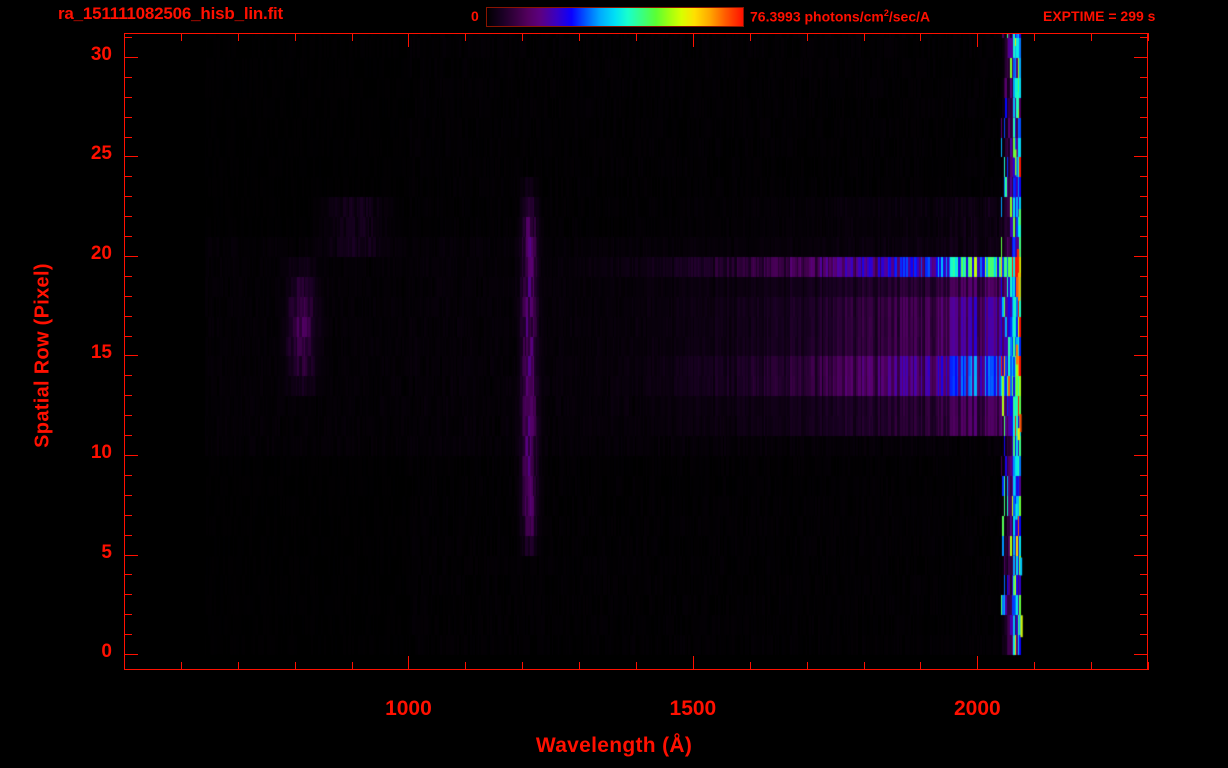 Image resolution: width=1228 pixels, height=768 pixels. What do you see at coordinates (615, 17) in the screenshot?
I see `colorbar` at bounding box center [615, 17].